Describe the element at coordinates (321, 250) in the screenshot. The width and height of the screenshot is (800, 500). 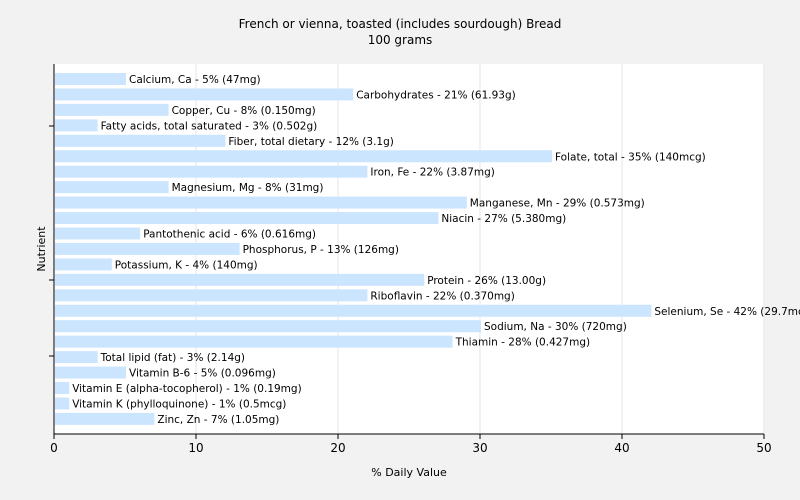
I see `bar-label: Phosphorus, P - 13% (126mg)` at that location.